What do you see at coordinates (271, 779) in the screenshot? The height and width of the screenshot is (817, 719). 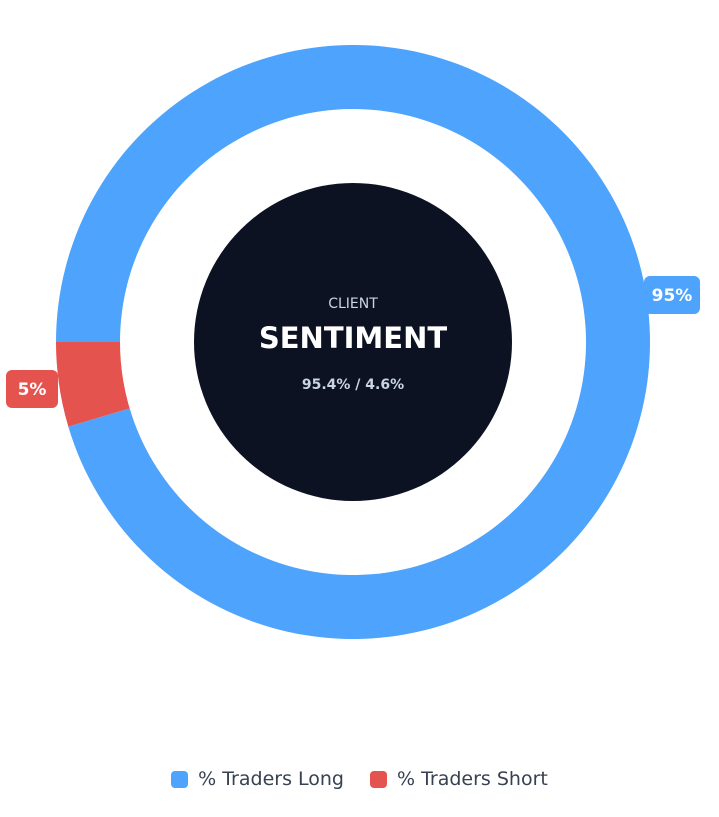 I see `legend-label-long: % Traders Long` at bounding box center [271, 779].